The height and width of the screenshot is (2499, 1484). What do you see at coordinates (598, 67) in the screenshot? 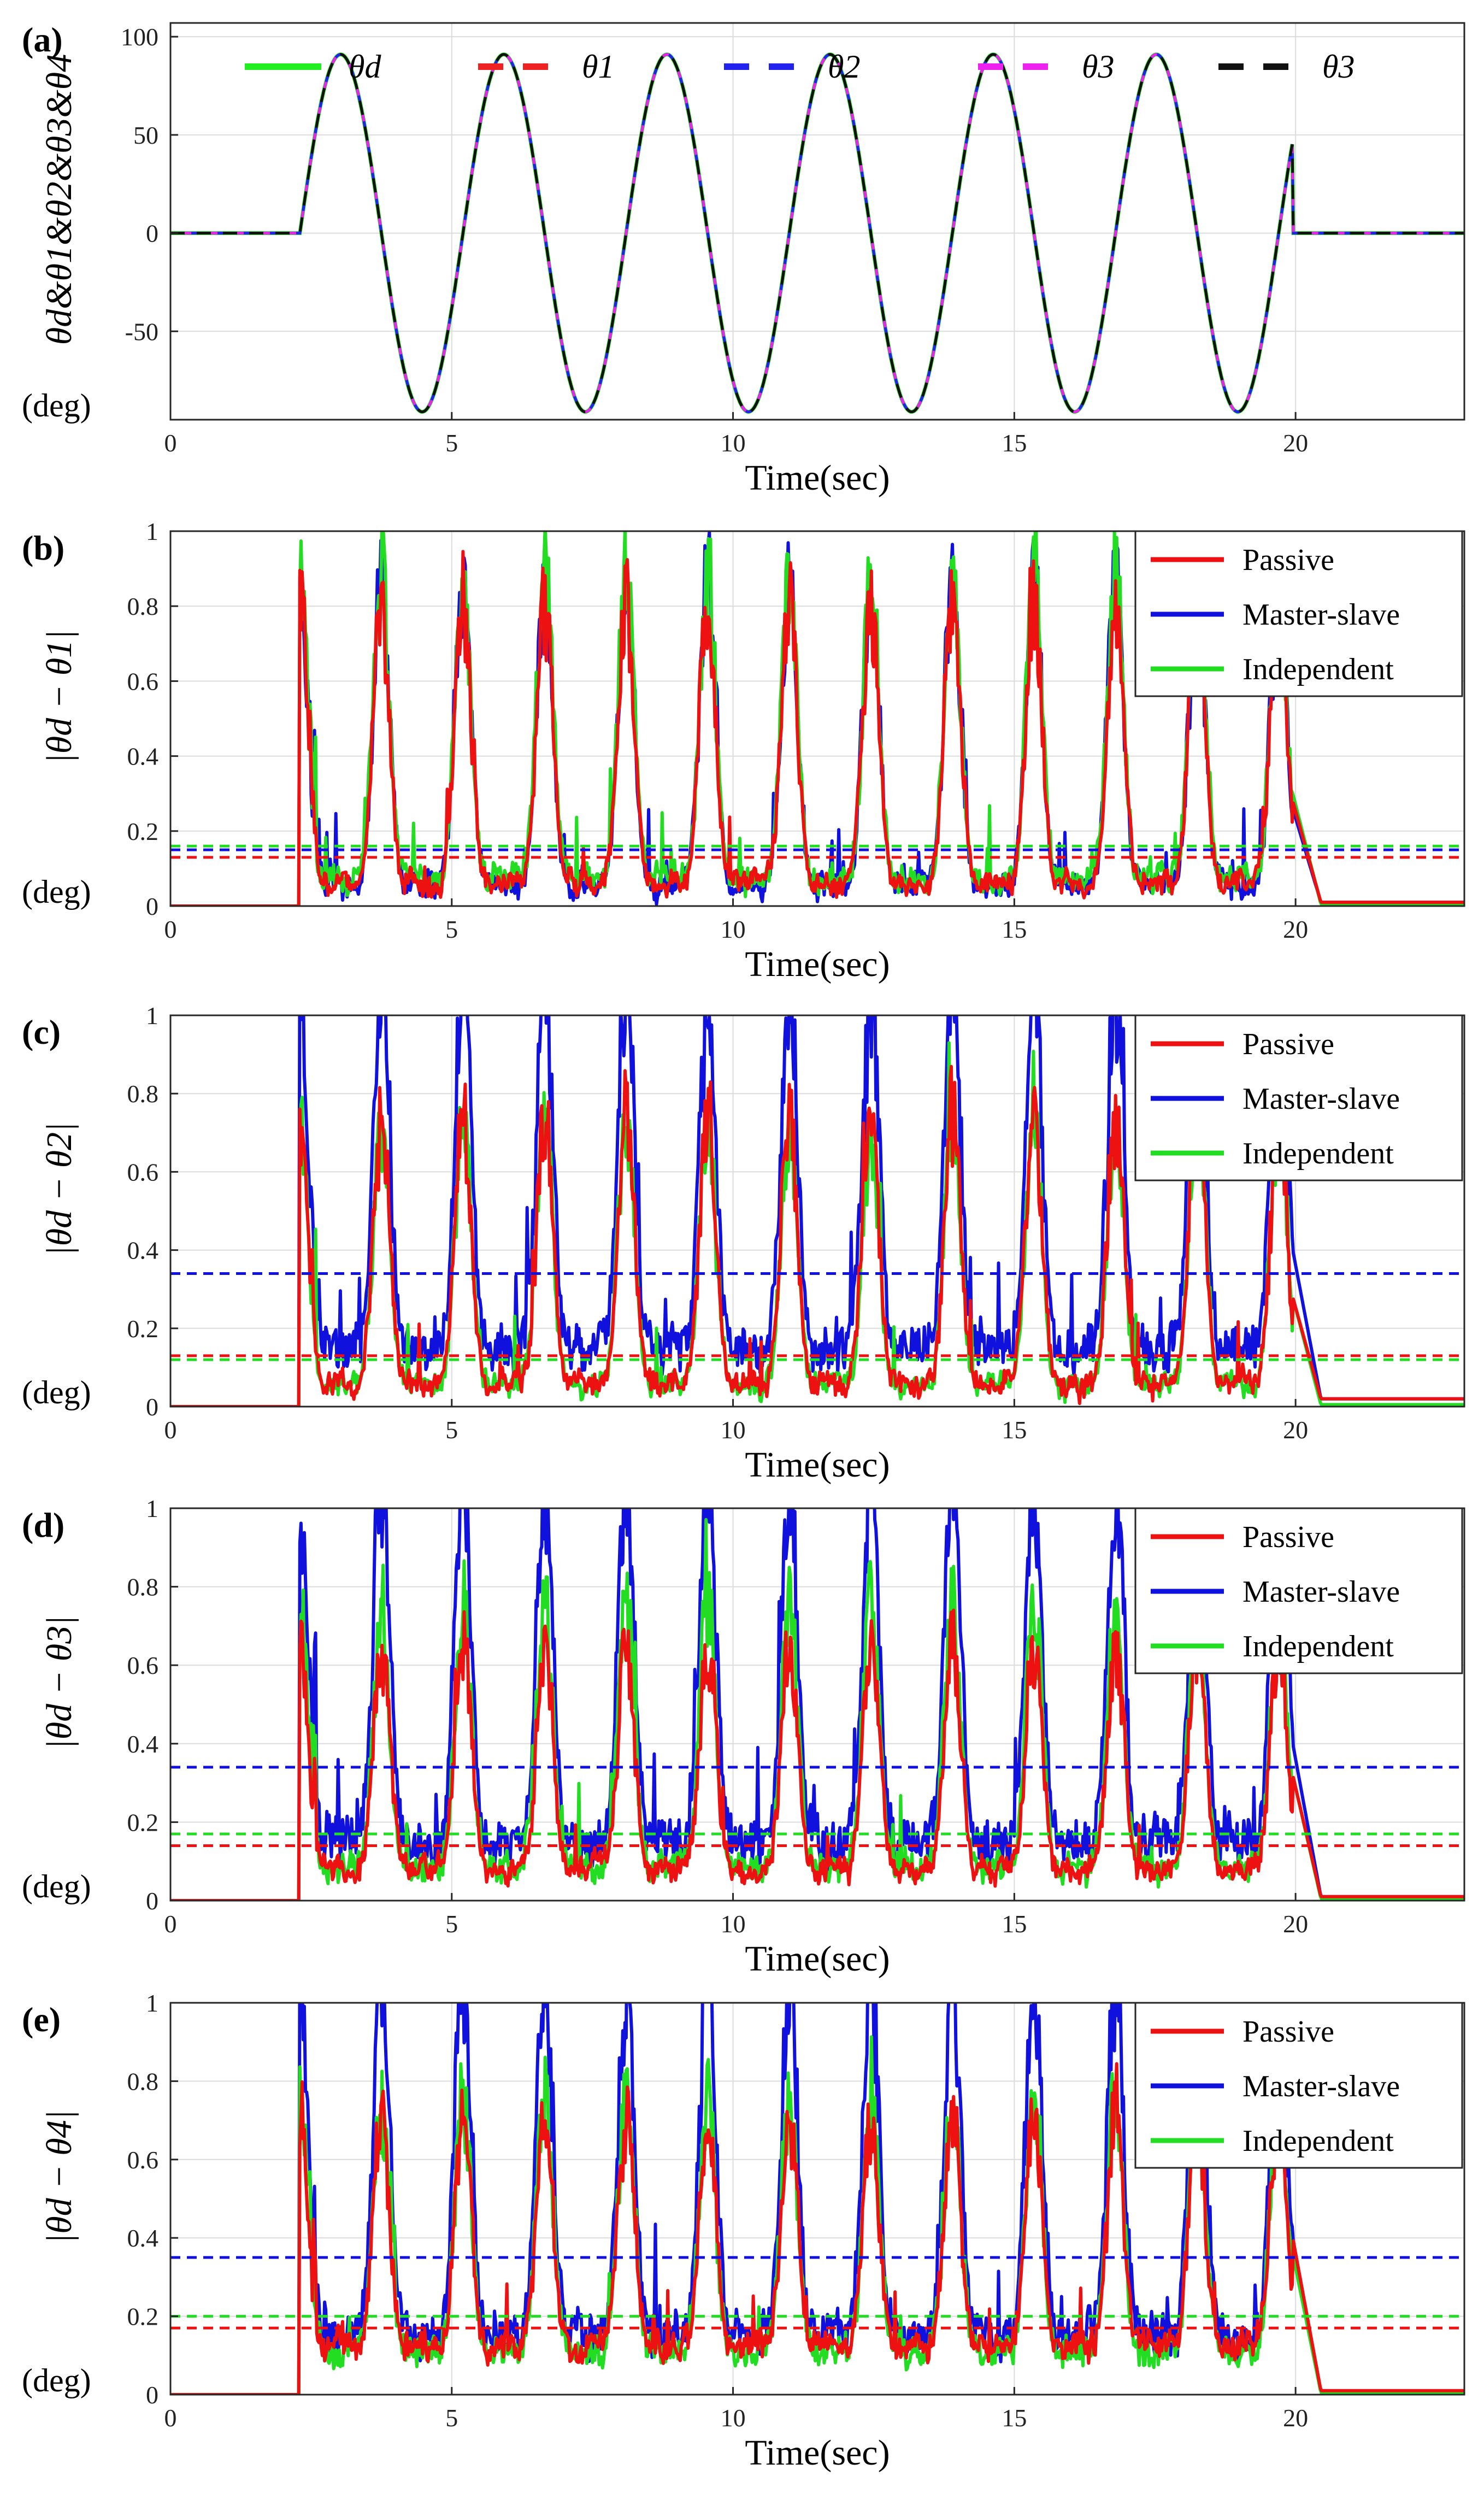
I see `legend-label-2: θ1` at bounding box center [598, 67].